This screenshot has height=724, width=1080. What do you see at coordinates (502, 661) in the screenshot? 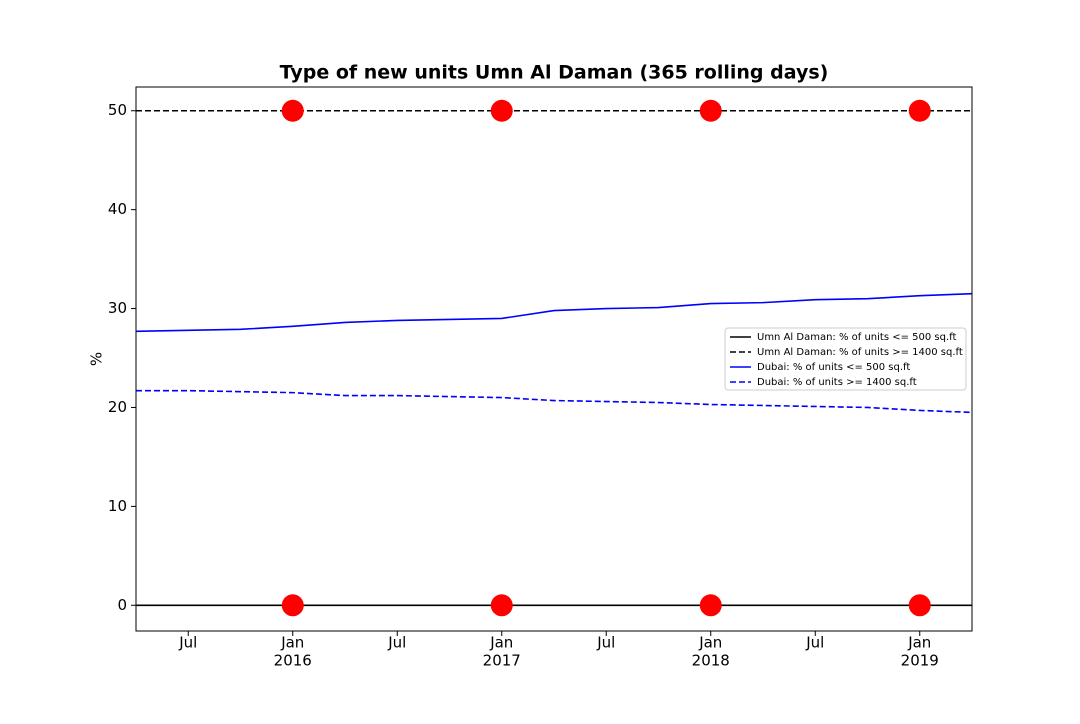
I see `x-tick-year-label: 2017` at bounding box center [502, 661].